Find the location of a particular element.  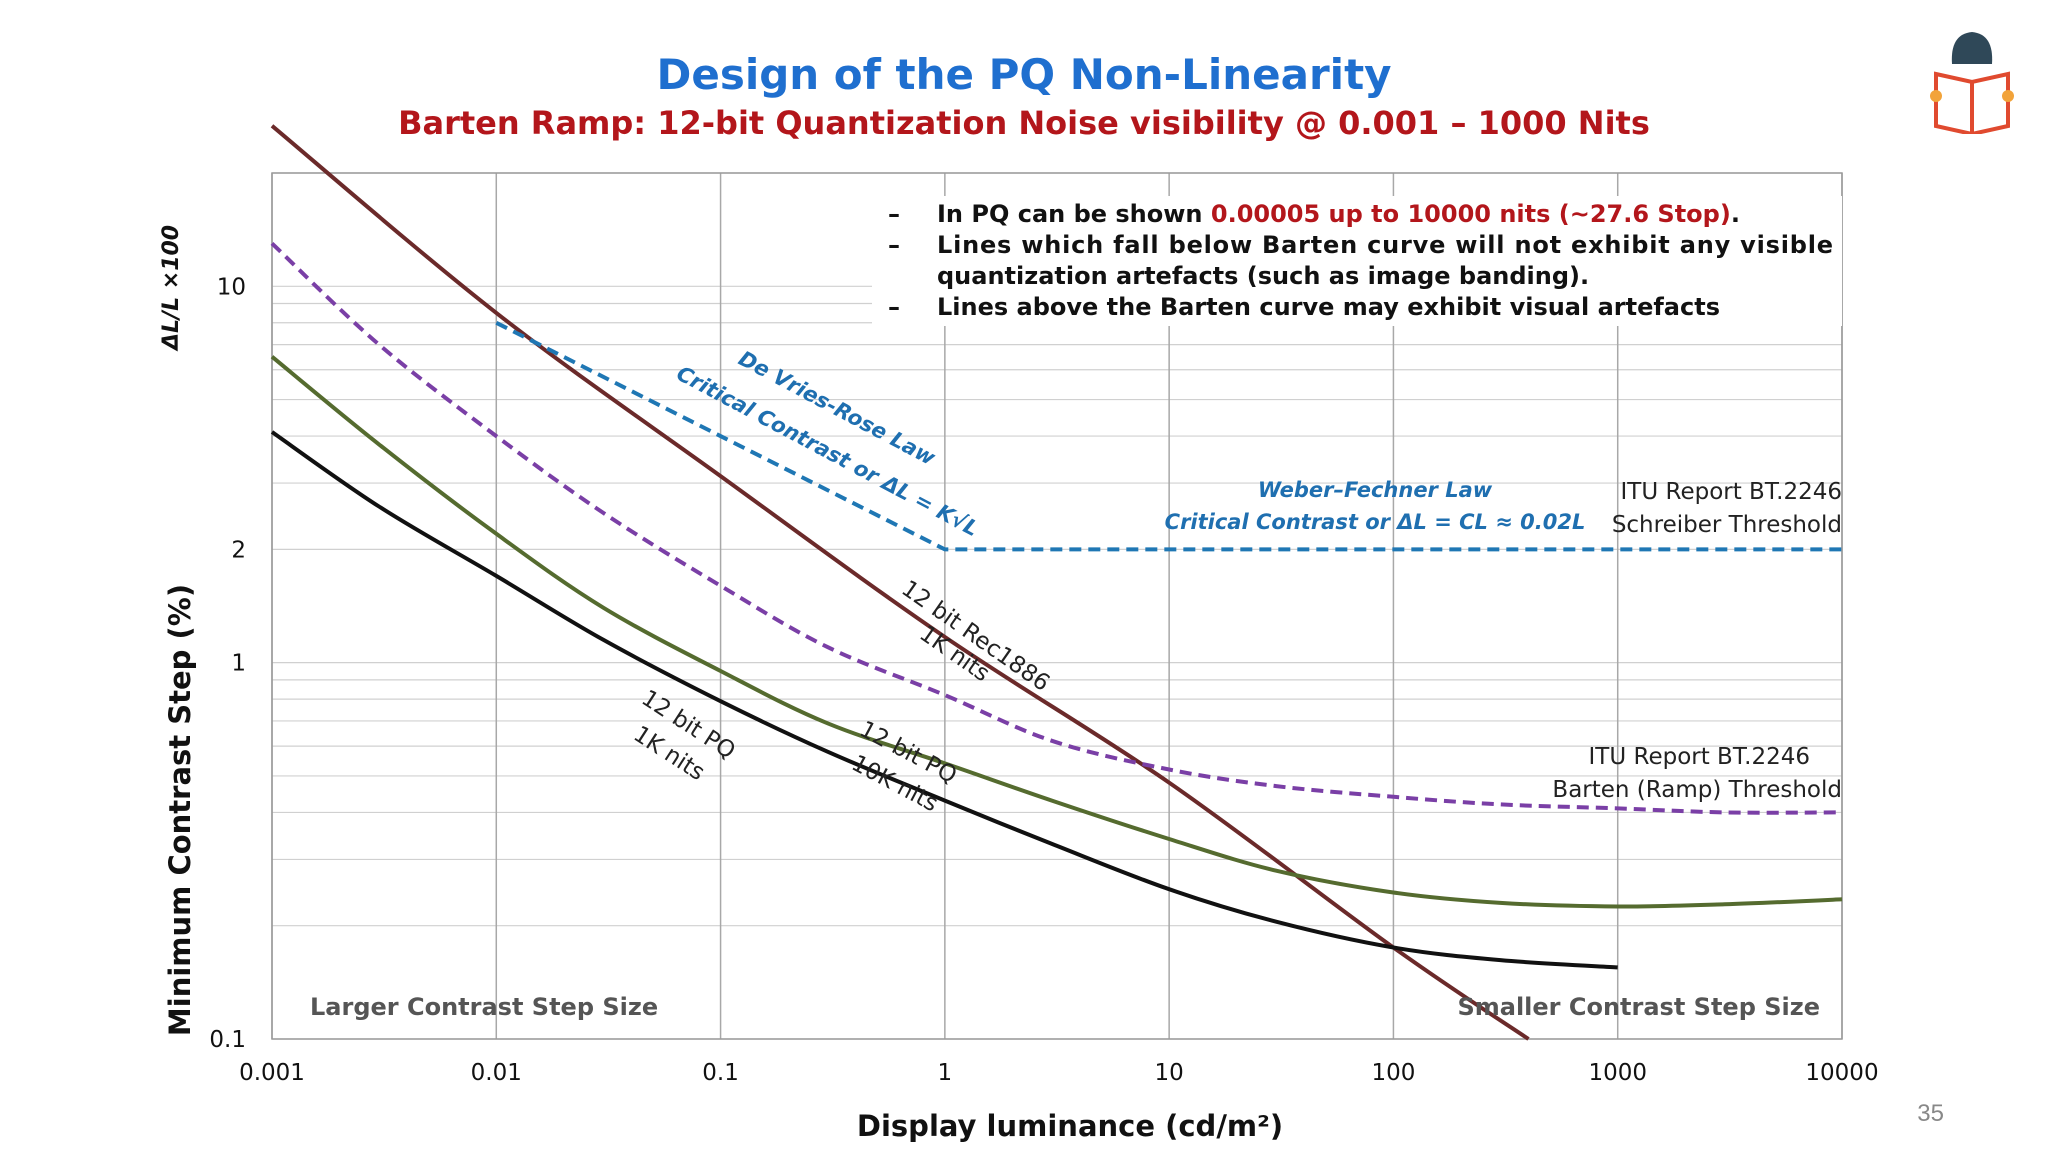

y-tick-label: 10 is located at coordinates (231, 287).